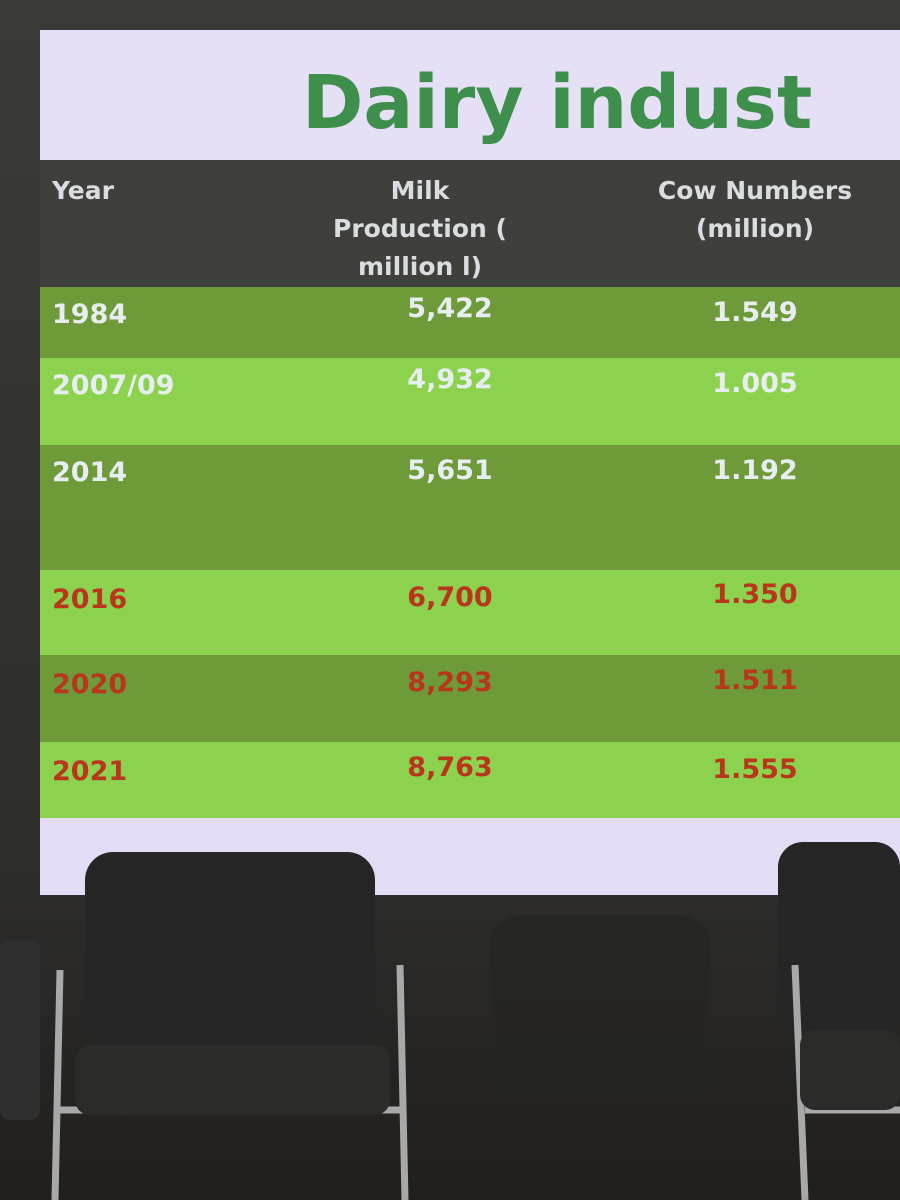 This screenshot has width=900, height=1200. I want to click on table-row: 2014 5,651 1.192, so click(470, 507).